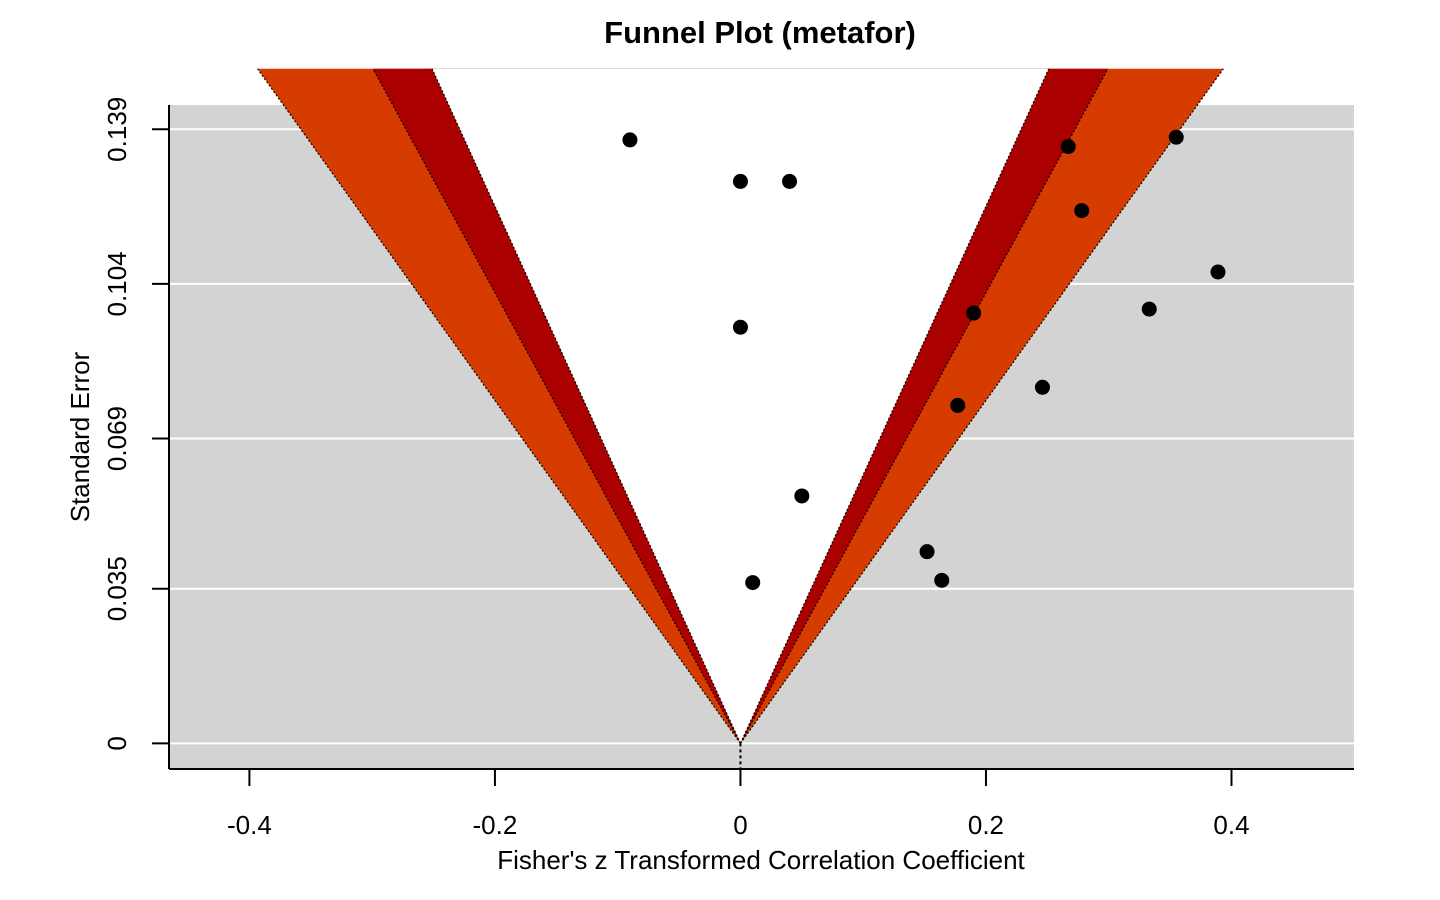  I want to click on y-tick-label: 0.035, so click(117, 588).